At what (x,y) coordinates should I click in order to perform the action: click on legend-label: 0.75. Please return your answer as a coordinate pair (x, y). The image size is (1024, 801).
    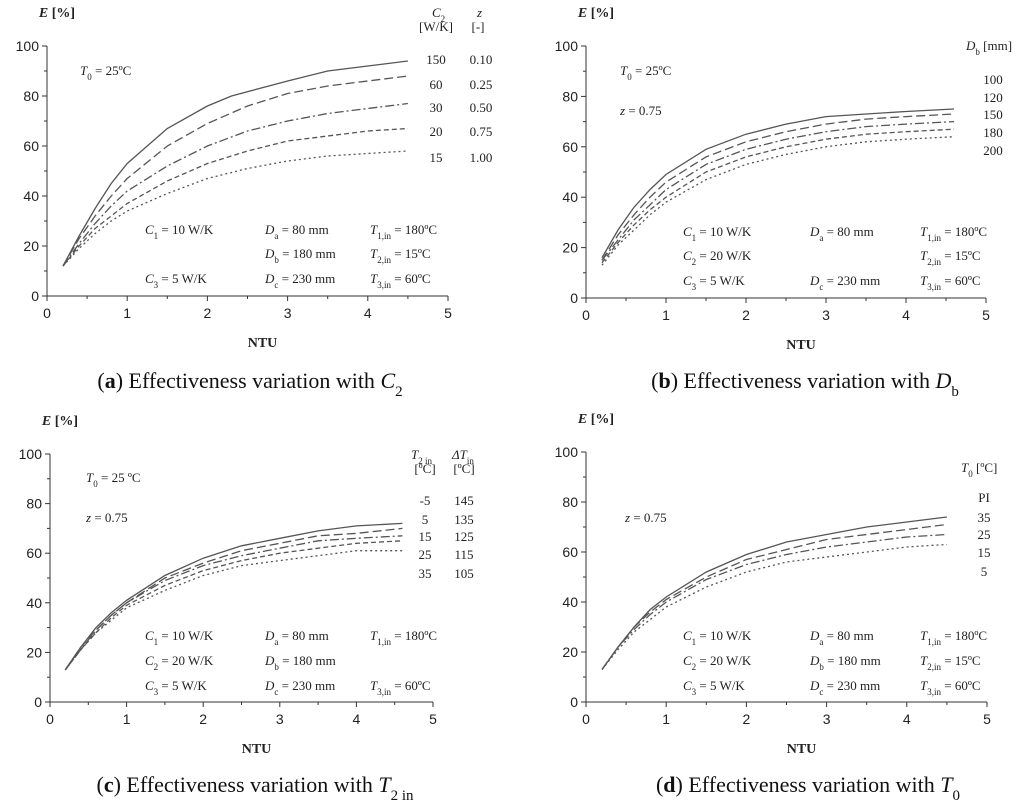
    Looking at the image, I should click on (481, 131).